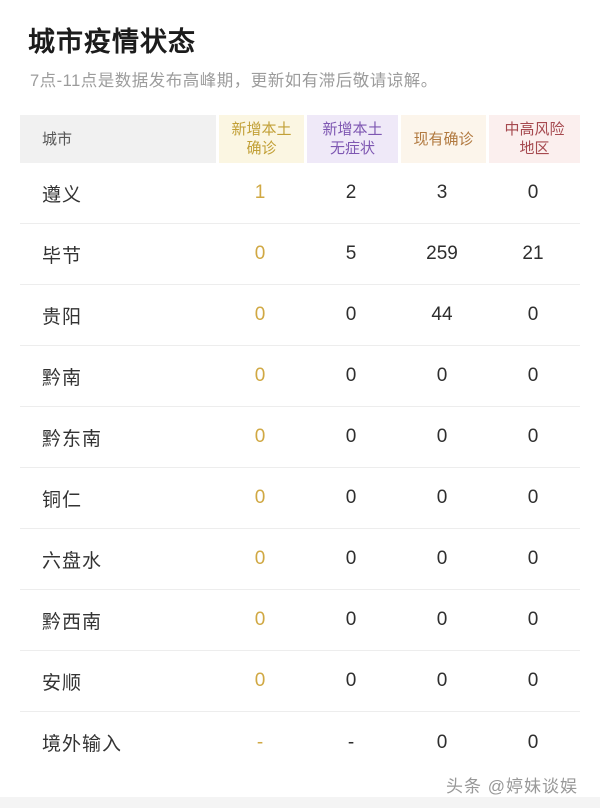 The image size is (600, 808). What do you see at coordinates (62, 317) in the screenshot?
I see `city-cell: 贵阳` at bounding box center [62, 317].